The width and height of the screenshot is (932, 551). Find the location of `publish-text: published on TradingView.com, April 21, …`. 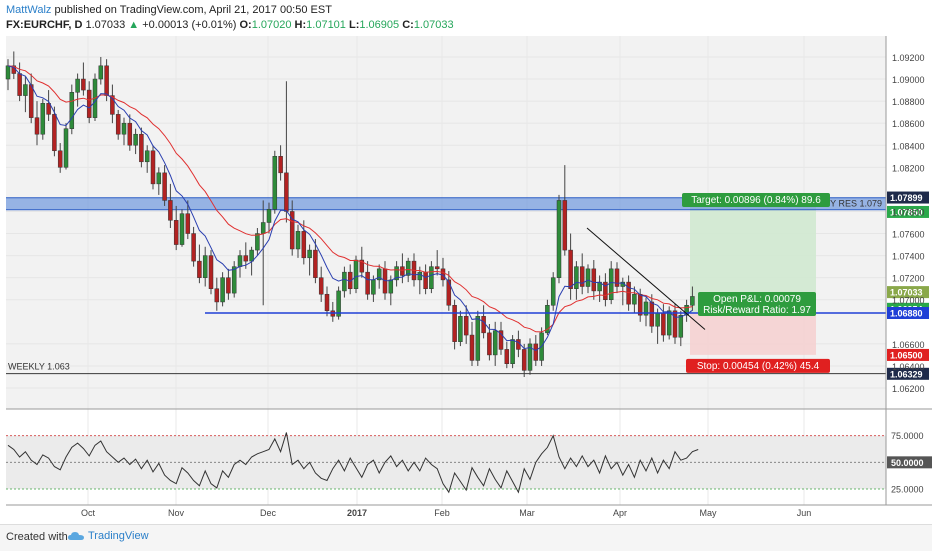

publish-text: published on TradingView.com, April 21, … is located at coordinates (193, 10).